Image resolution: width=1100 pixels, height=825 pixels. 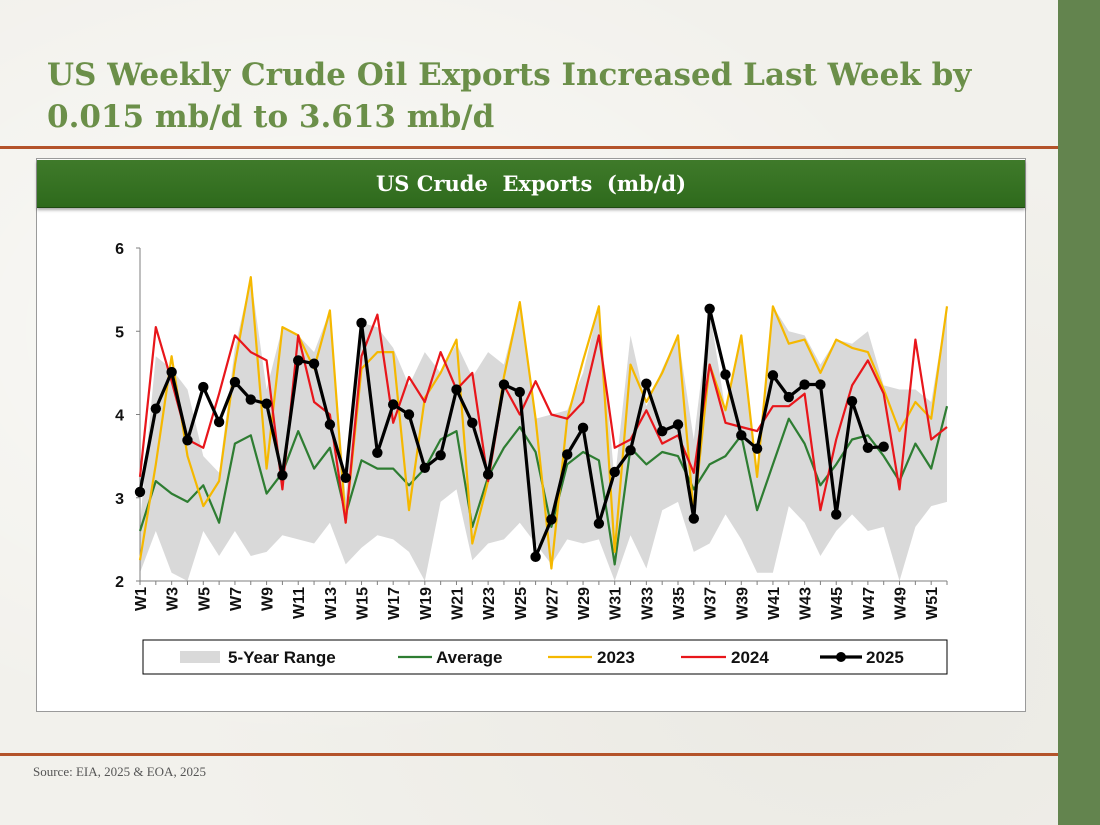 What do you see at coordinates (469, 657) in the screenshot?
I see `legend-label-average: Average` at bounding box center [469, 657].